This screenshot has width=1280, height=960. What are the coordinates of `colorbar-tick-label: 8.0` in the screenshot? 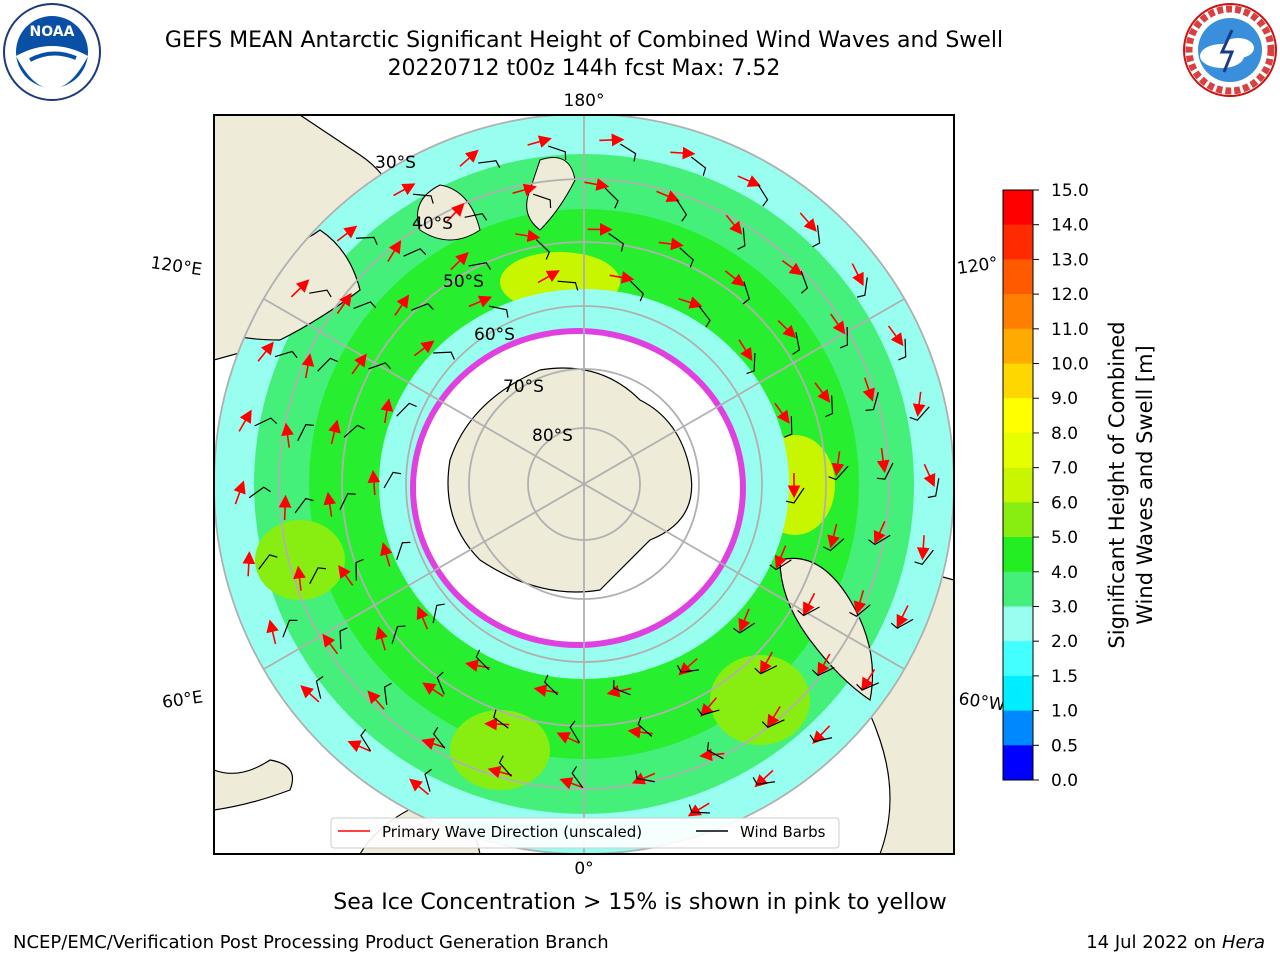 It's located at (1064, 434).